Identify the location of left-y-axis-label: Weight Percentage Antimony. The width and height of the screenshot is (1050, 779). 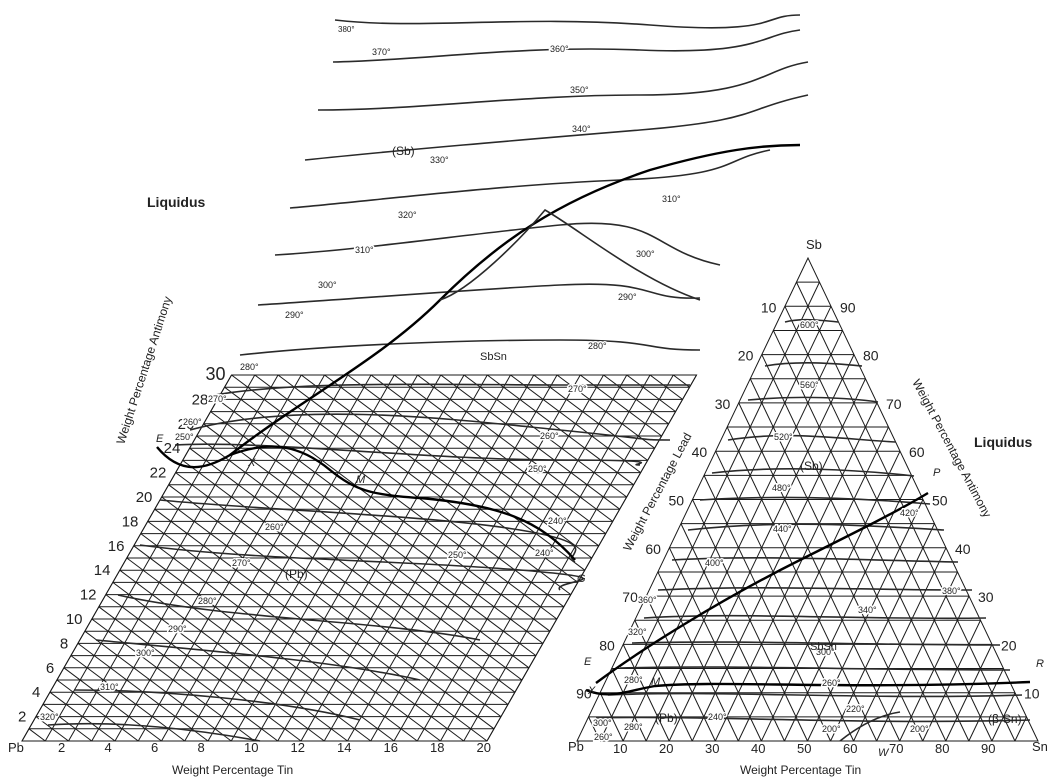
(144, 370).